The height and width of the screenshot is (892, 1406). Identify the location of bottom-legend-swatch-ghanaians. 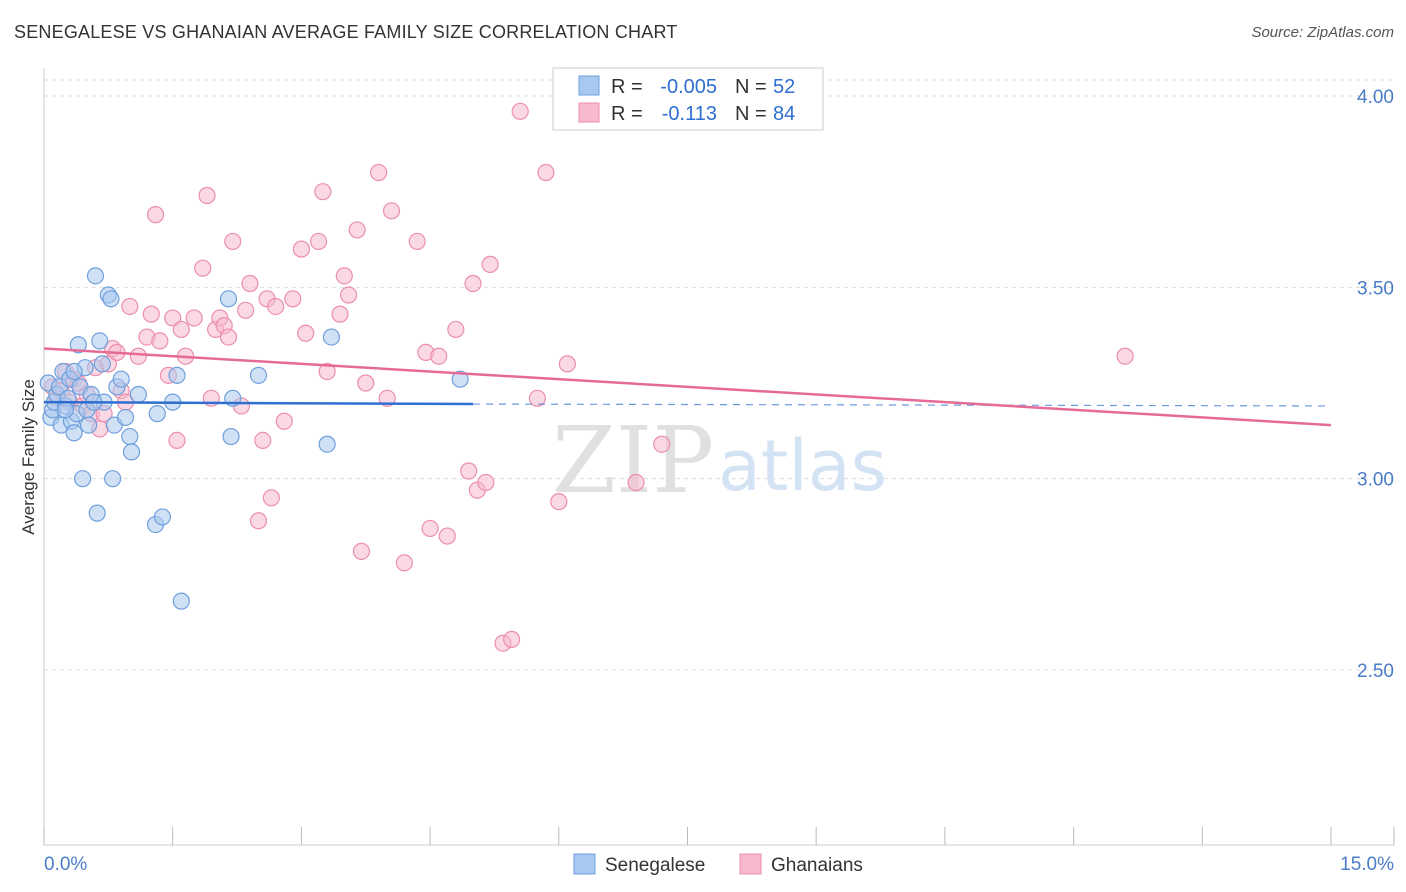
(750, 864).